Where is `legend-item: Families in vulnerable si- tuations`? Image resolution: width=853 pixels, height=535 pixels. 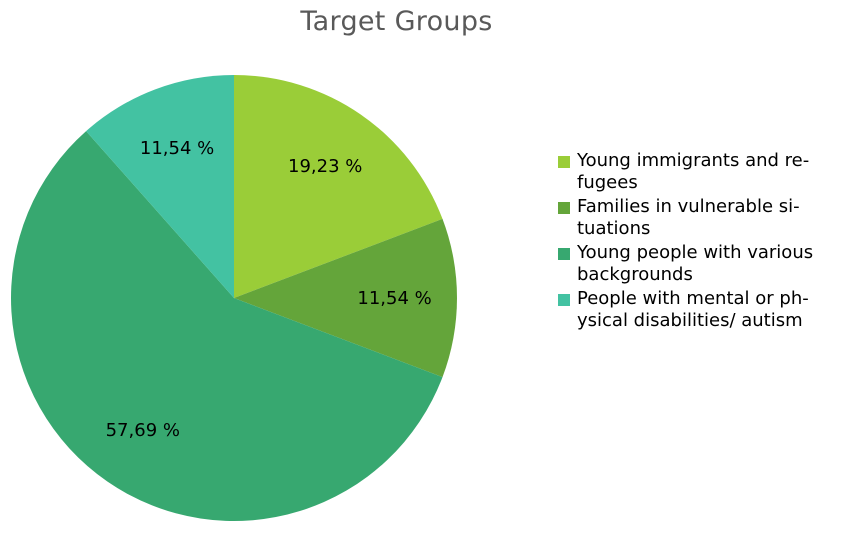 legend-item: Families in vulnerable si- tuations is located at coordinates (703, 218).